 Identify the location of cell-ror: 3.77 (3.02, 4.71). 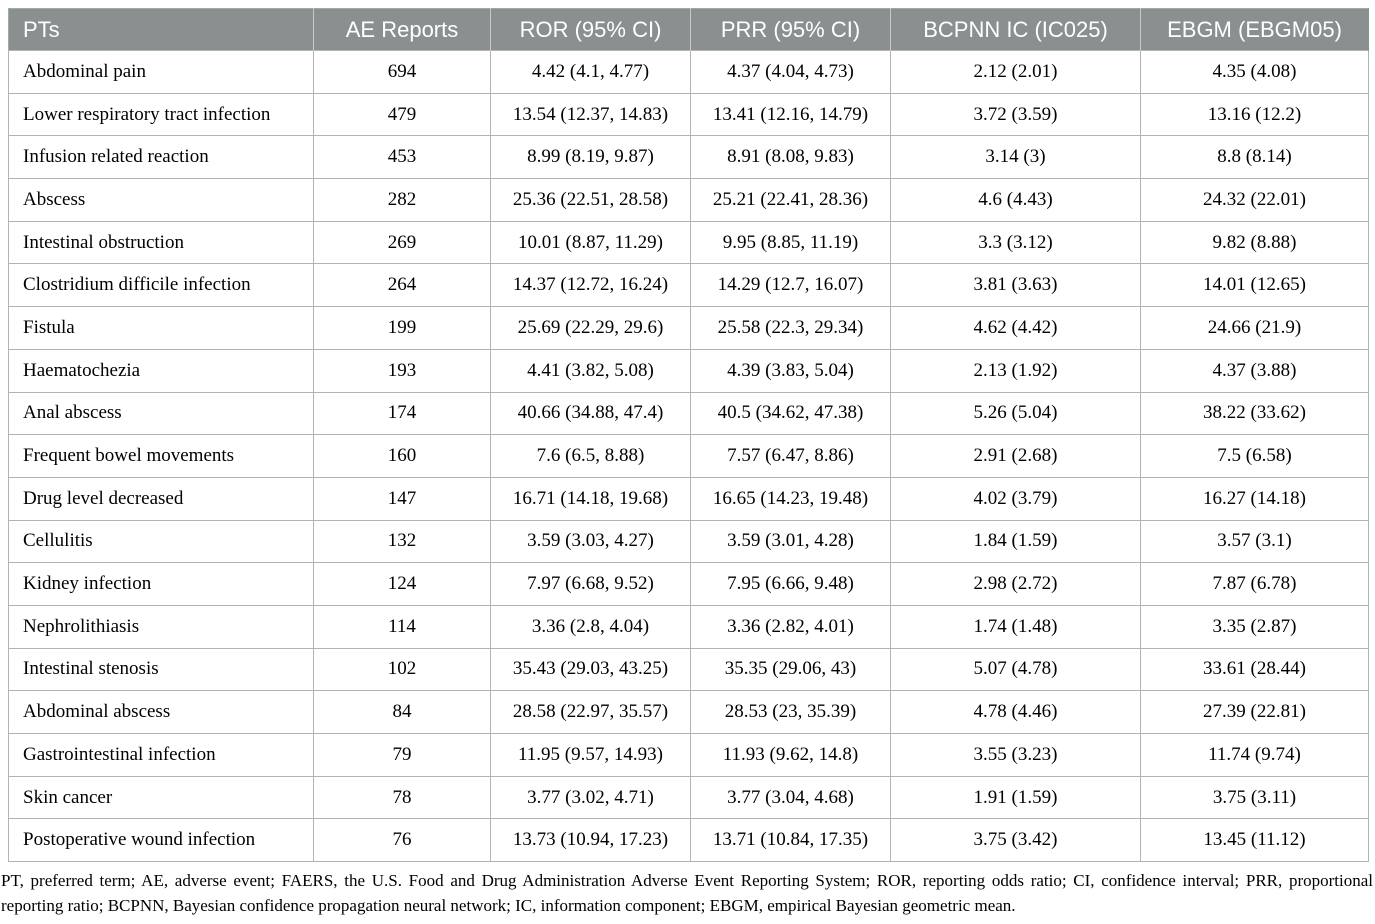
(590, 797).